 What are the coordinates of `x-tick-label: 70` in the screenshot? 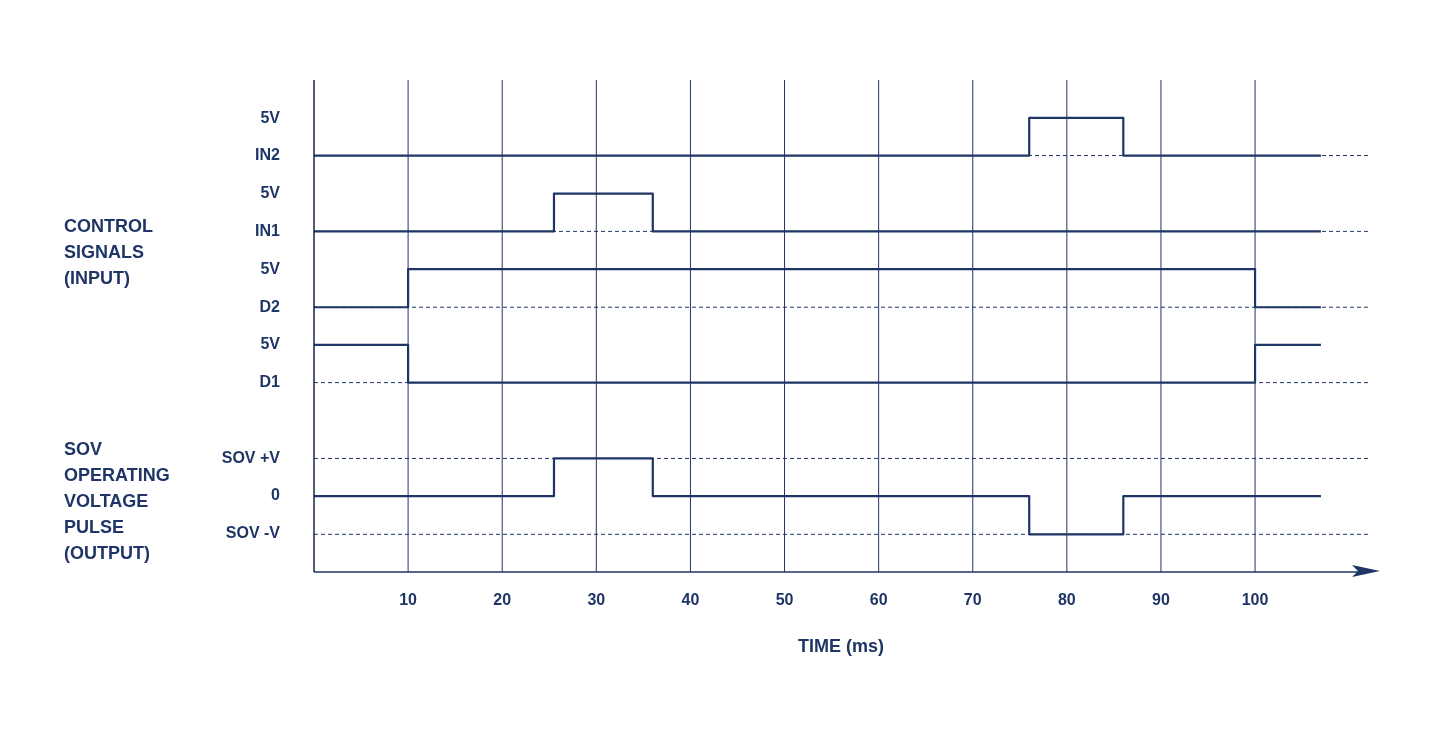 It's located at (972, 600).